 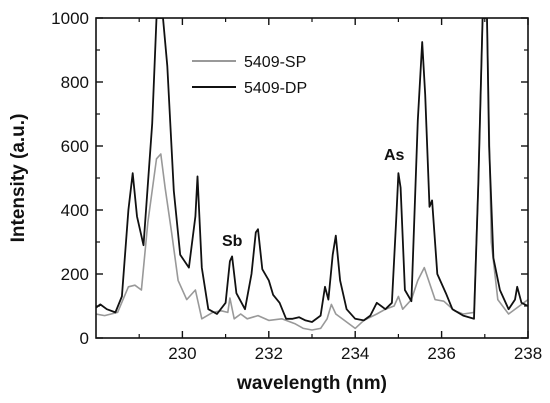 What do you see at coordinates (84, 338) in the screenshot?
I see `y-tick-label: 0` at bounding box center [84, 338].